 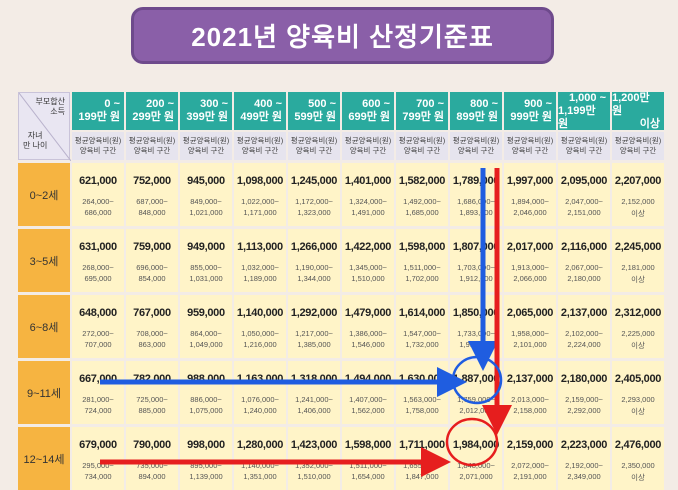 I want to click on average-cost: 767,000, so click(x=152, y=313).